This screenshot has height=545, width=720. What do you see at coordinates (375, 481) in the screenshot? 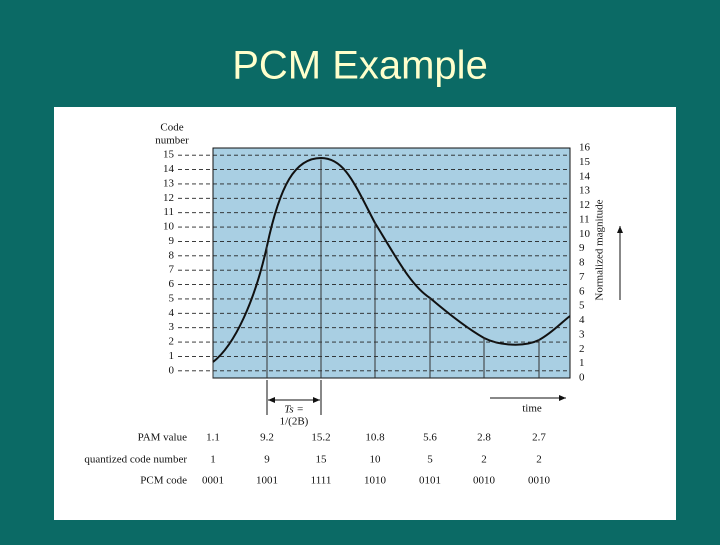
I see `table-cell: 1010` at bounding box center [375, 481].